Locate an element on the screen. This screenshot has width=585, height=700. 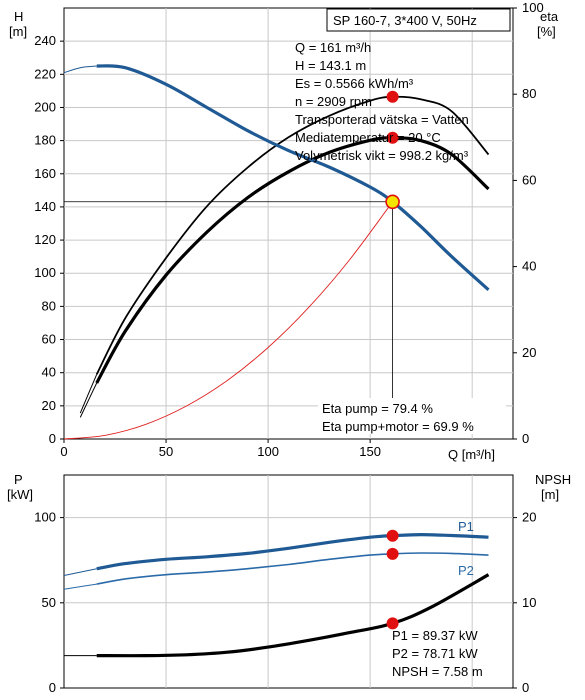
top-ytick-label-left-0: 0 is located at coordinates (52, 438).